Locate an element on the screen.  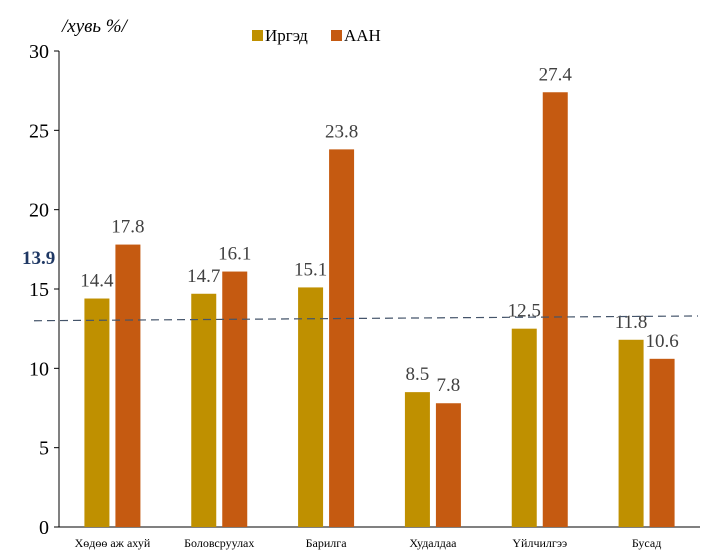
y-tick-label: 15 is located at coordinates (39, 290).